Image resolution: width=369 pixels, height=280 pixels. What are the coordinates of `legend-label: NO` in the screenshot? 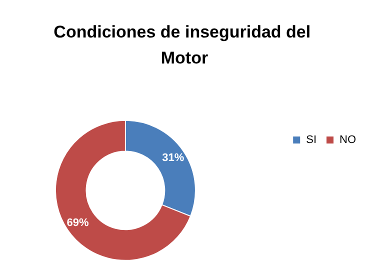 It's located at (348, 140).